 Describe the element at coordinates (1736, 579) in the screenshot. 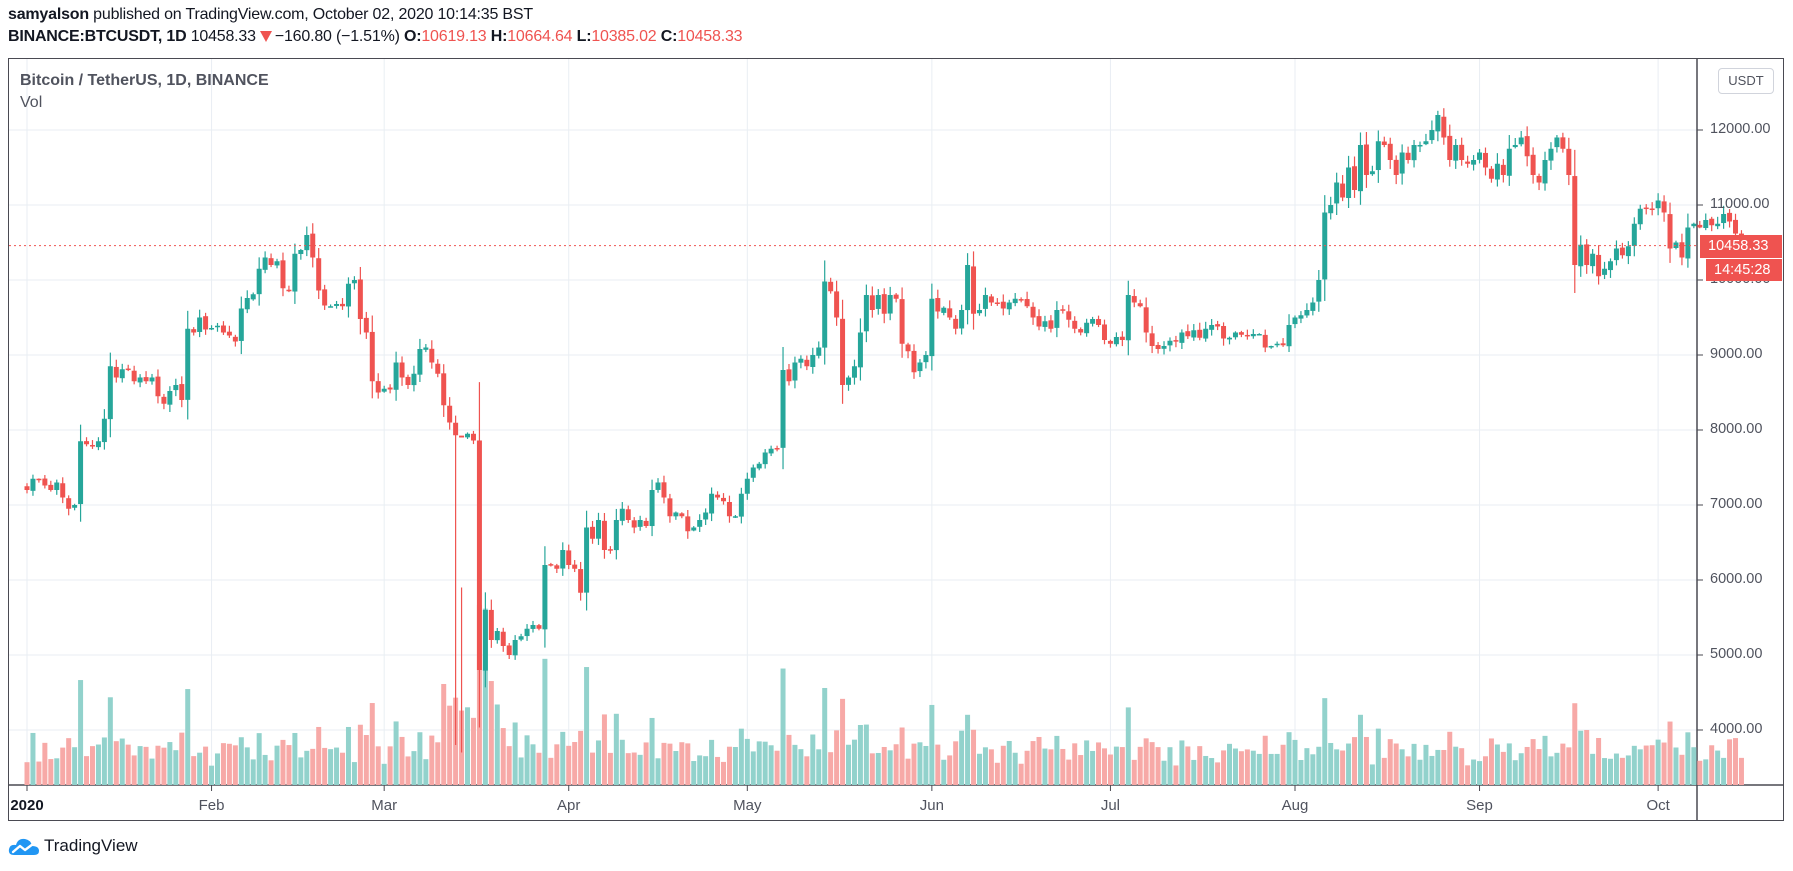

I see `price-axis-label: 6000.00` at that location.